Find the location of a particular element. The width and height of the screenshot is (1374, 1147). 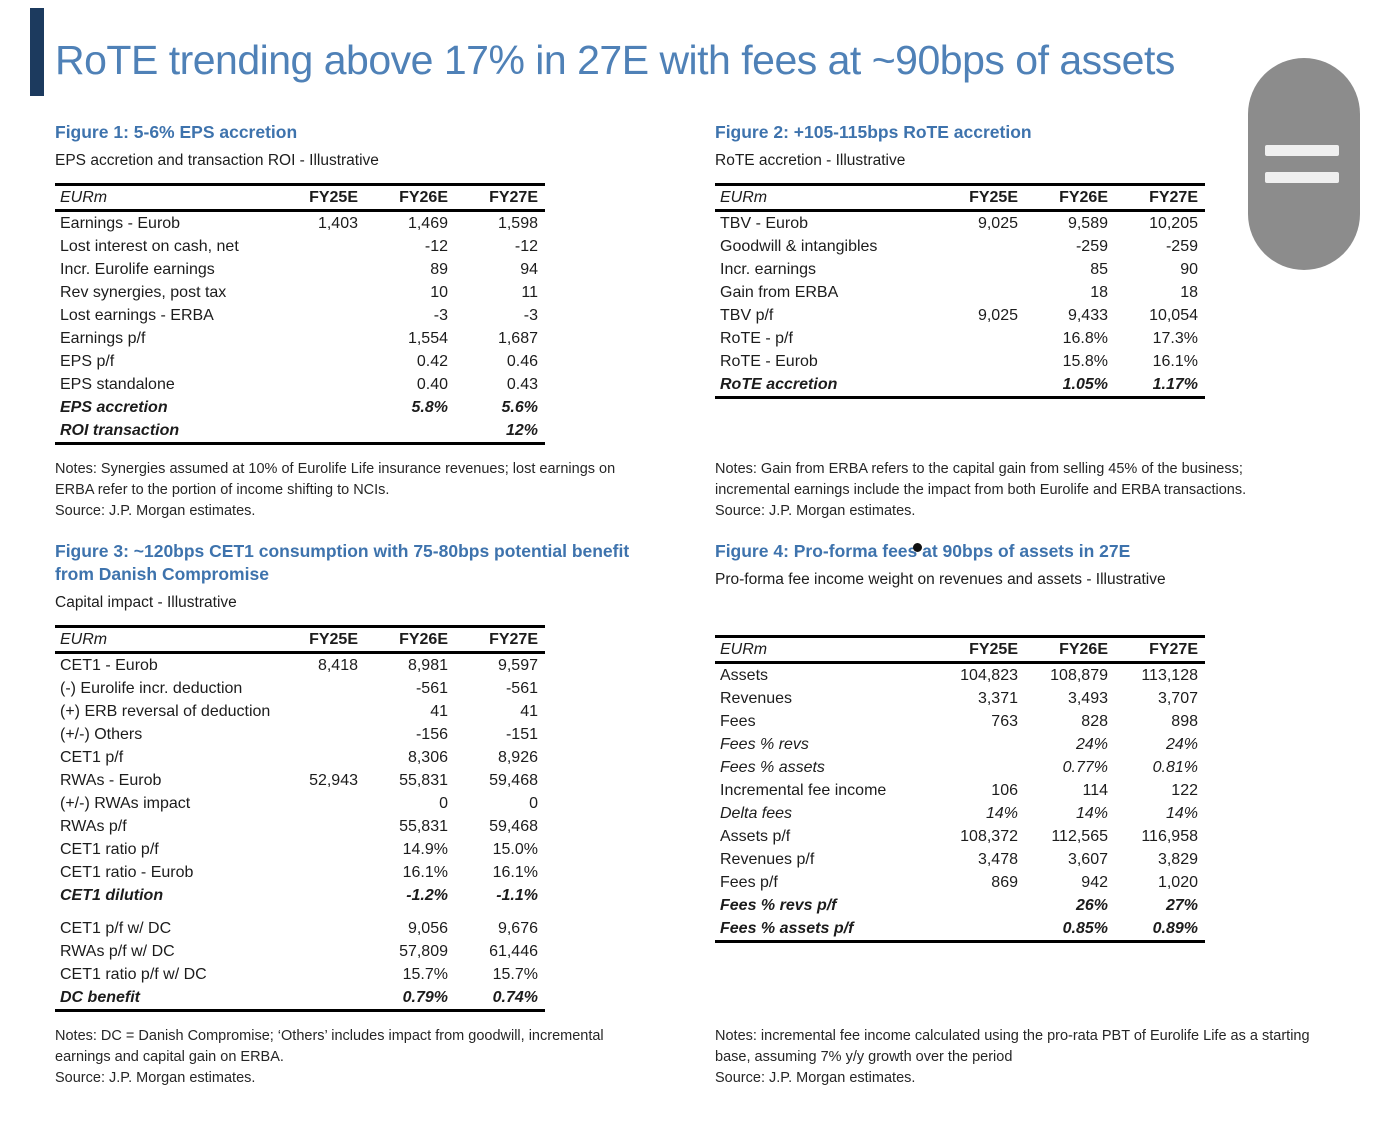

cell-value: 8,418 is located at coordinates (337, 665).